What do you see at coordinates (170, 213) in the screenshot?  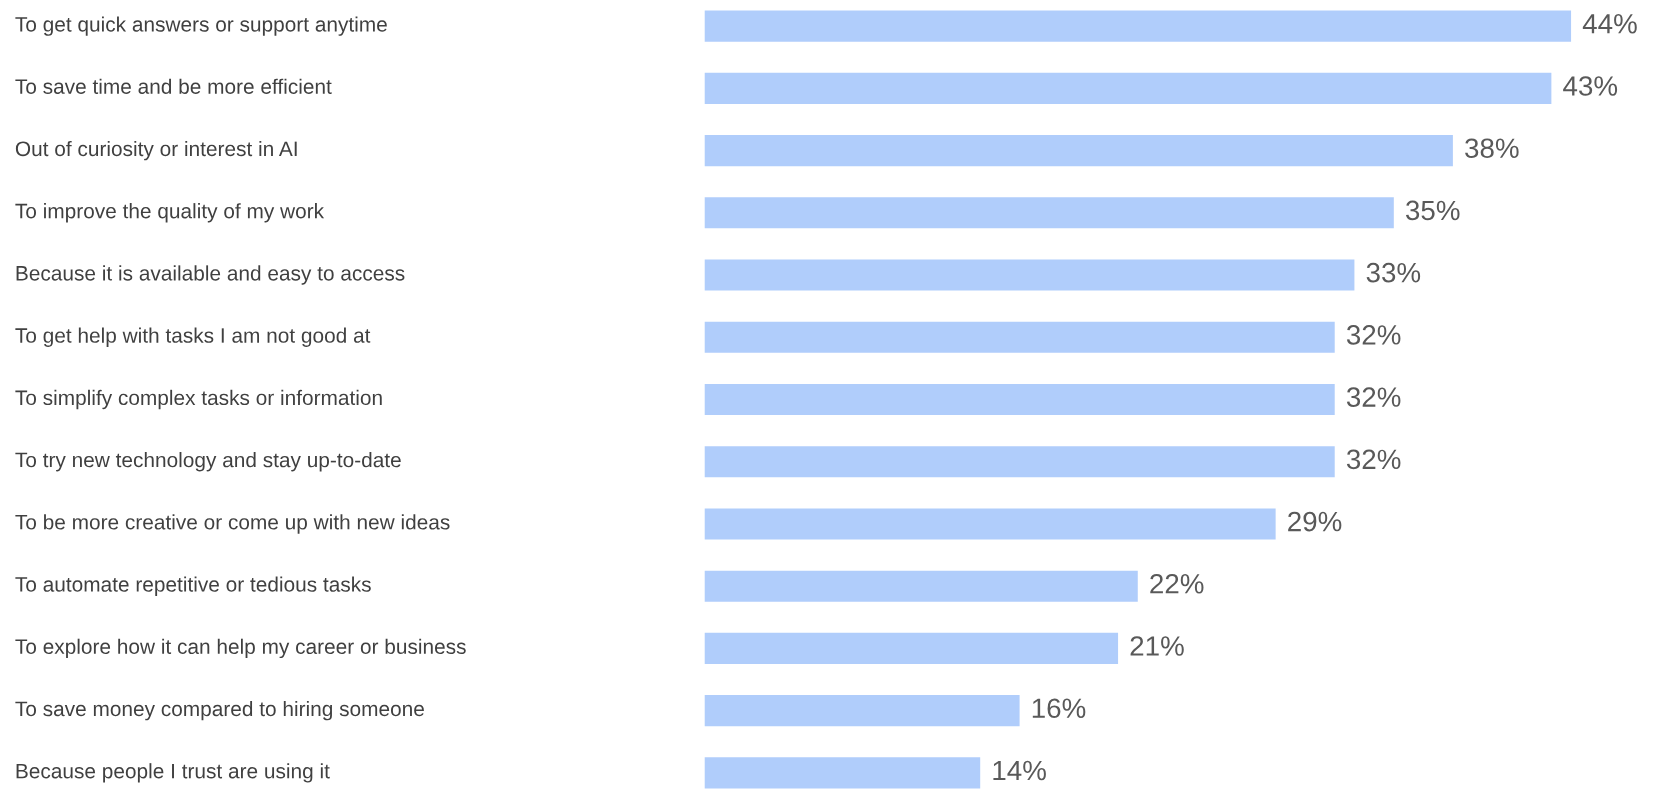 I see `y-tick-label: To improve the quality of my work` at bounding box center [170, 213].